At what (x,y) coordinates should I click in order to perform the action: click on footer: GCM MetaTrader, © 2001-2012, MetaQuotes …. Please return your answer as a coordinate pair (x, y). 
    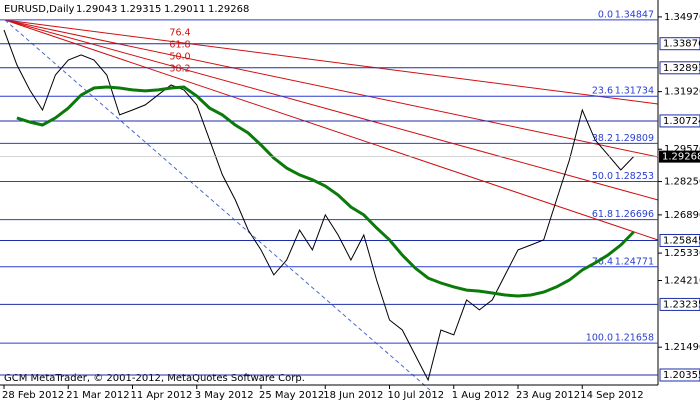
    Looking at the image, I should click on (154, 378).